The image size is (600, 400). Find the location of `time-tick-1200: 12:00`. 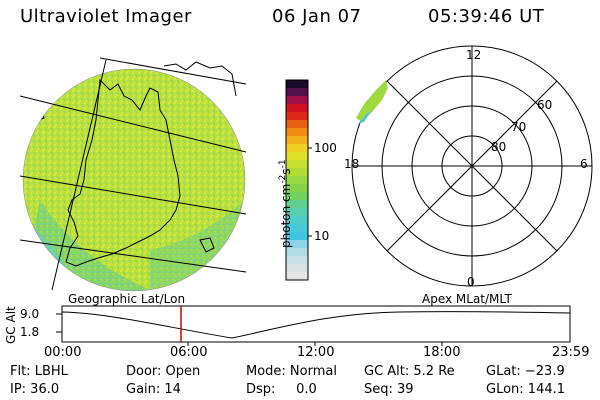

time-tick-1200: 12:00 is located at coordinates (316, 352).